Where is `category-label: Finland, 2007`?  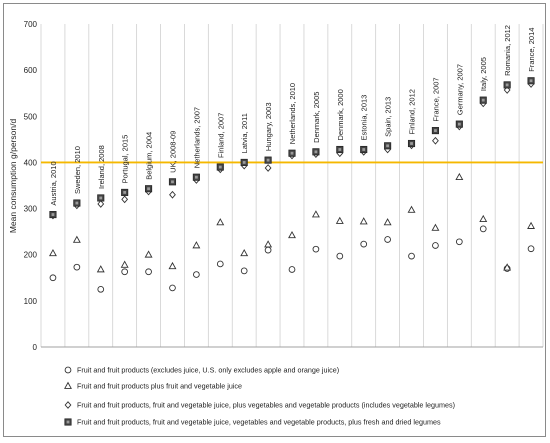 category-label: Finland, 2007 is located at coordinates (220, 135).